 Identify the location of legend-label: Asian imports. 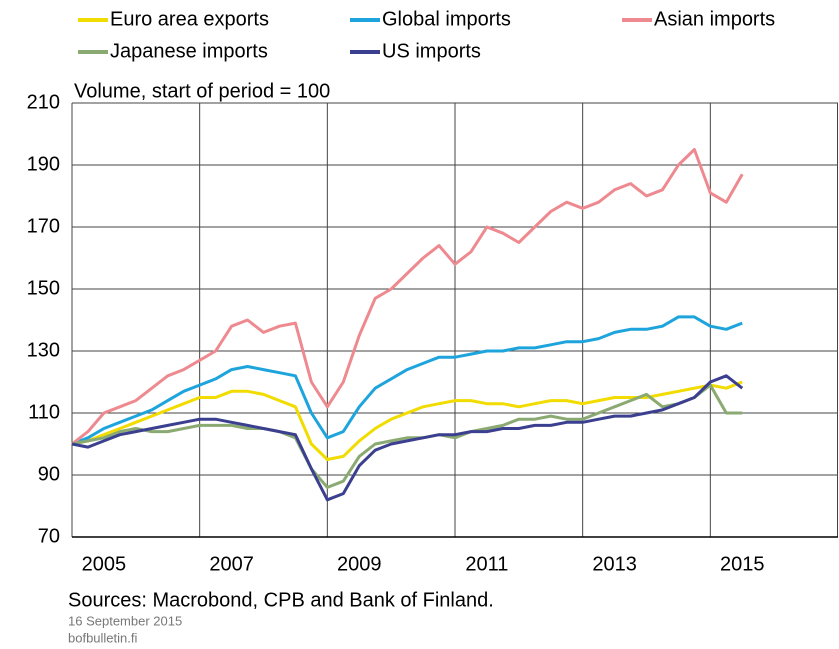
(714, 19).